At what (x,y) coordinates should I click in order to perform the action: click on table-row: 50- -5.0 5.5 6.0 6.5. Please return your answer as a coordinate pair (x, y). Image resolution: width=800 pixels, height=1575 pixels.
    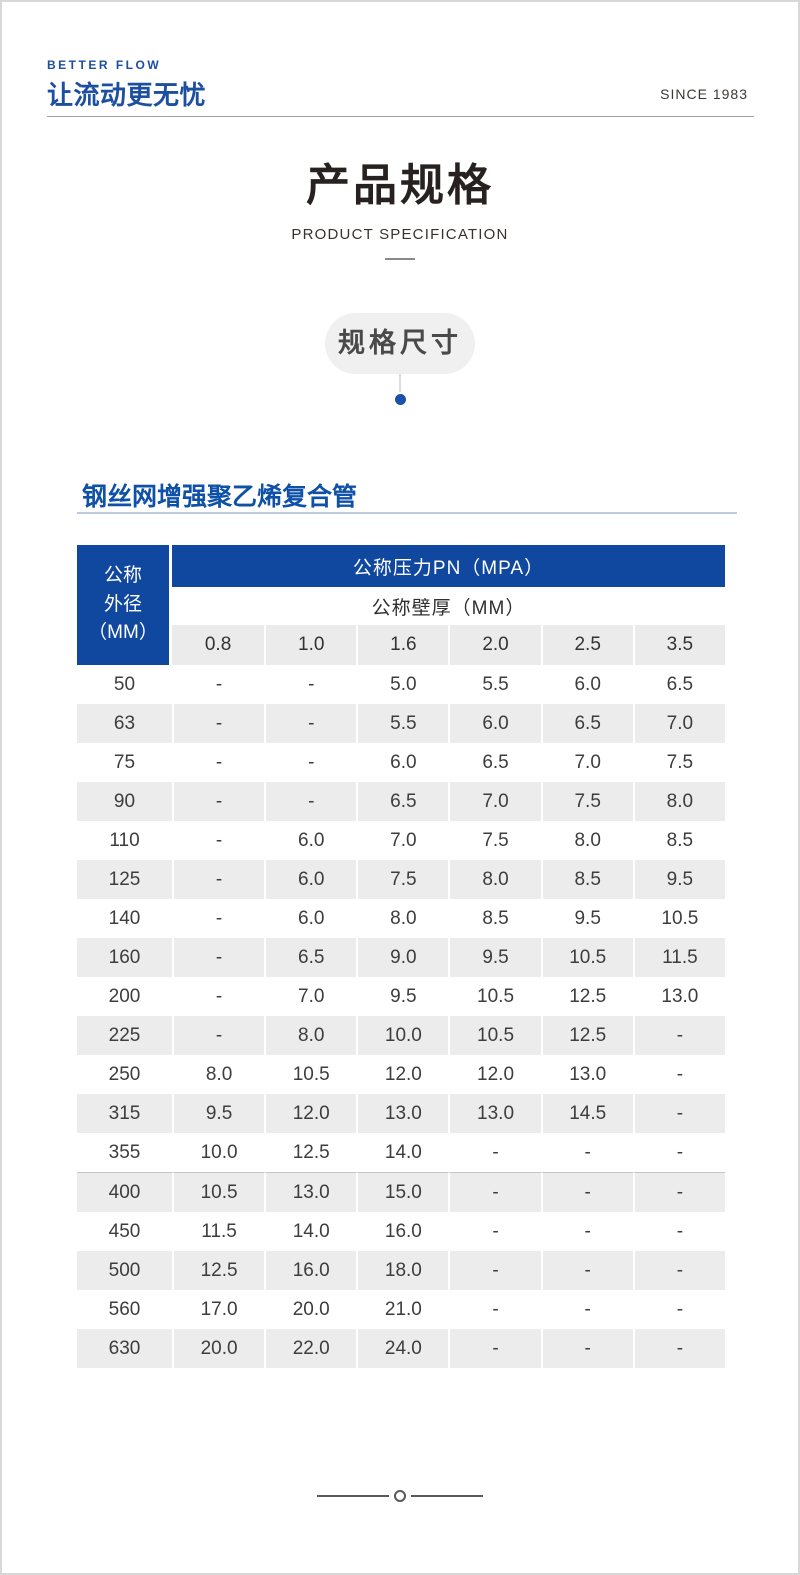
    Looking at the image, I should click on (401, 684).